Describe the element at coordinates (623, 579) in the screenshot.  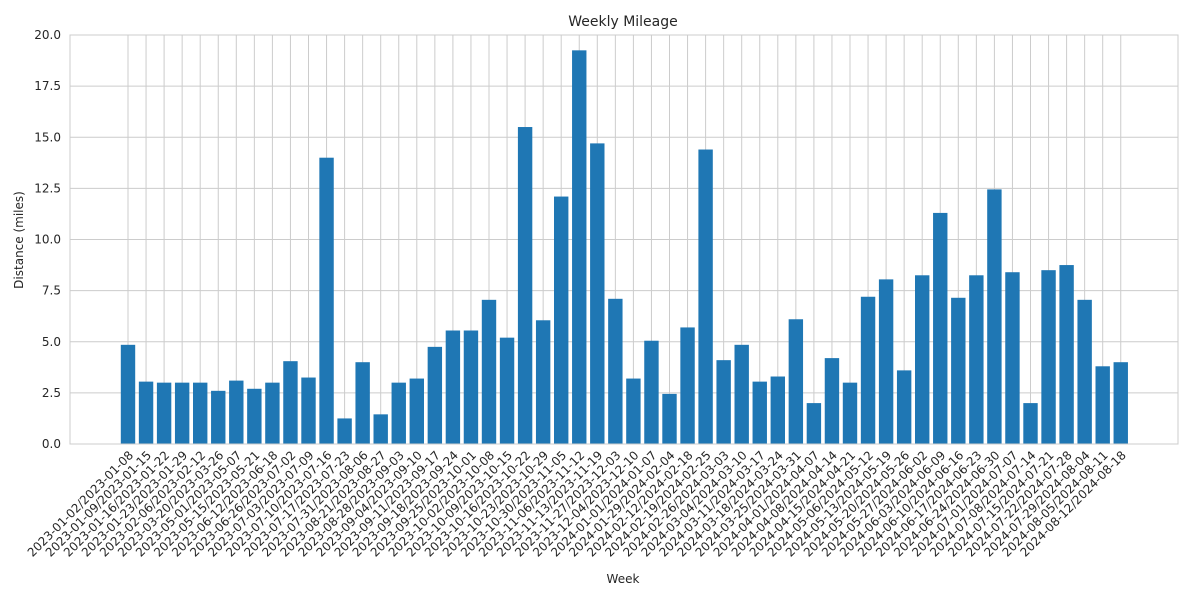
I see `x-axis-title: Week` at that location.